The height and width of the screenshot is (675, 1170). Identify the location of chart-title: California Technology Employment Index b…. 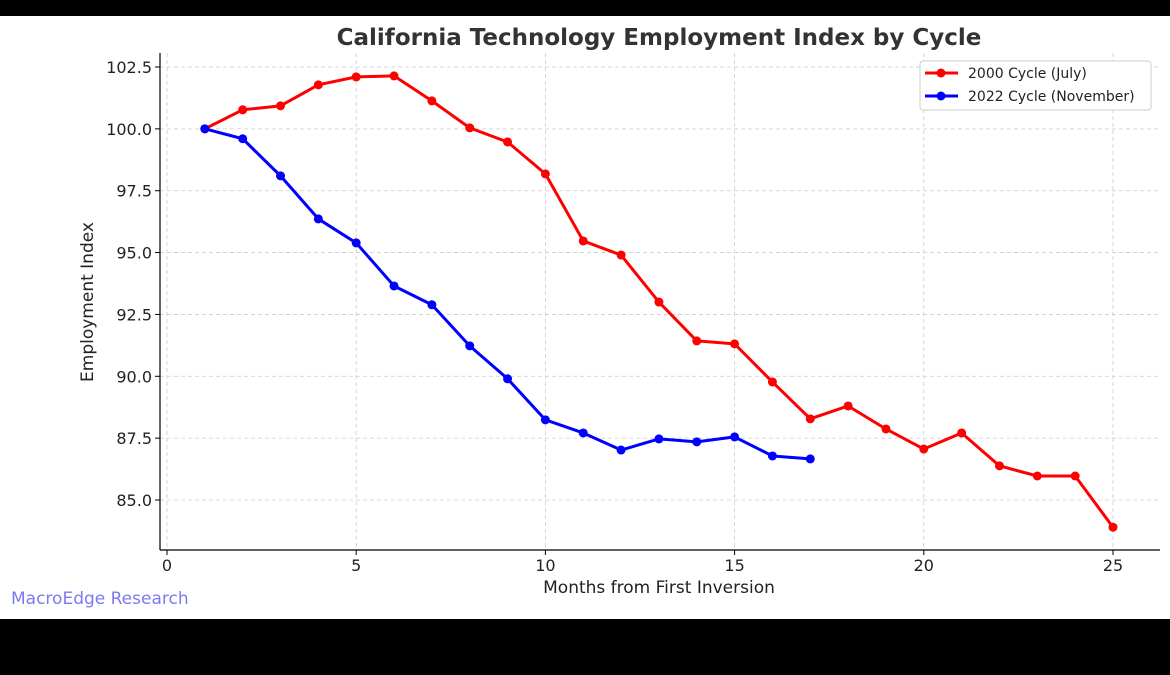
(659, 38).